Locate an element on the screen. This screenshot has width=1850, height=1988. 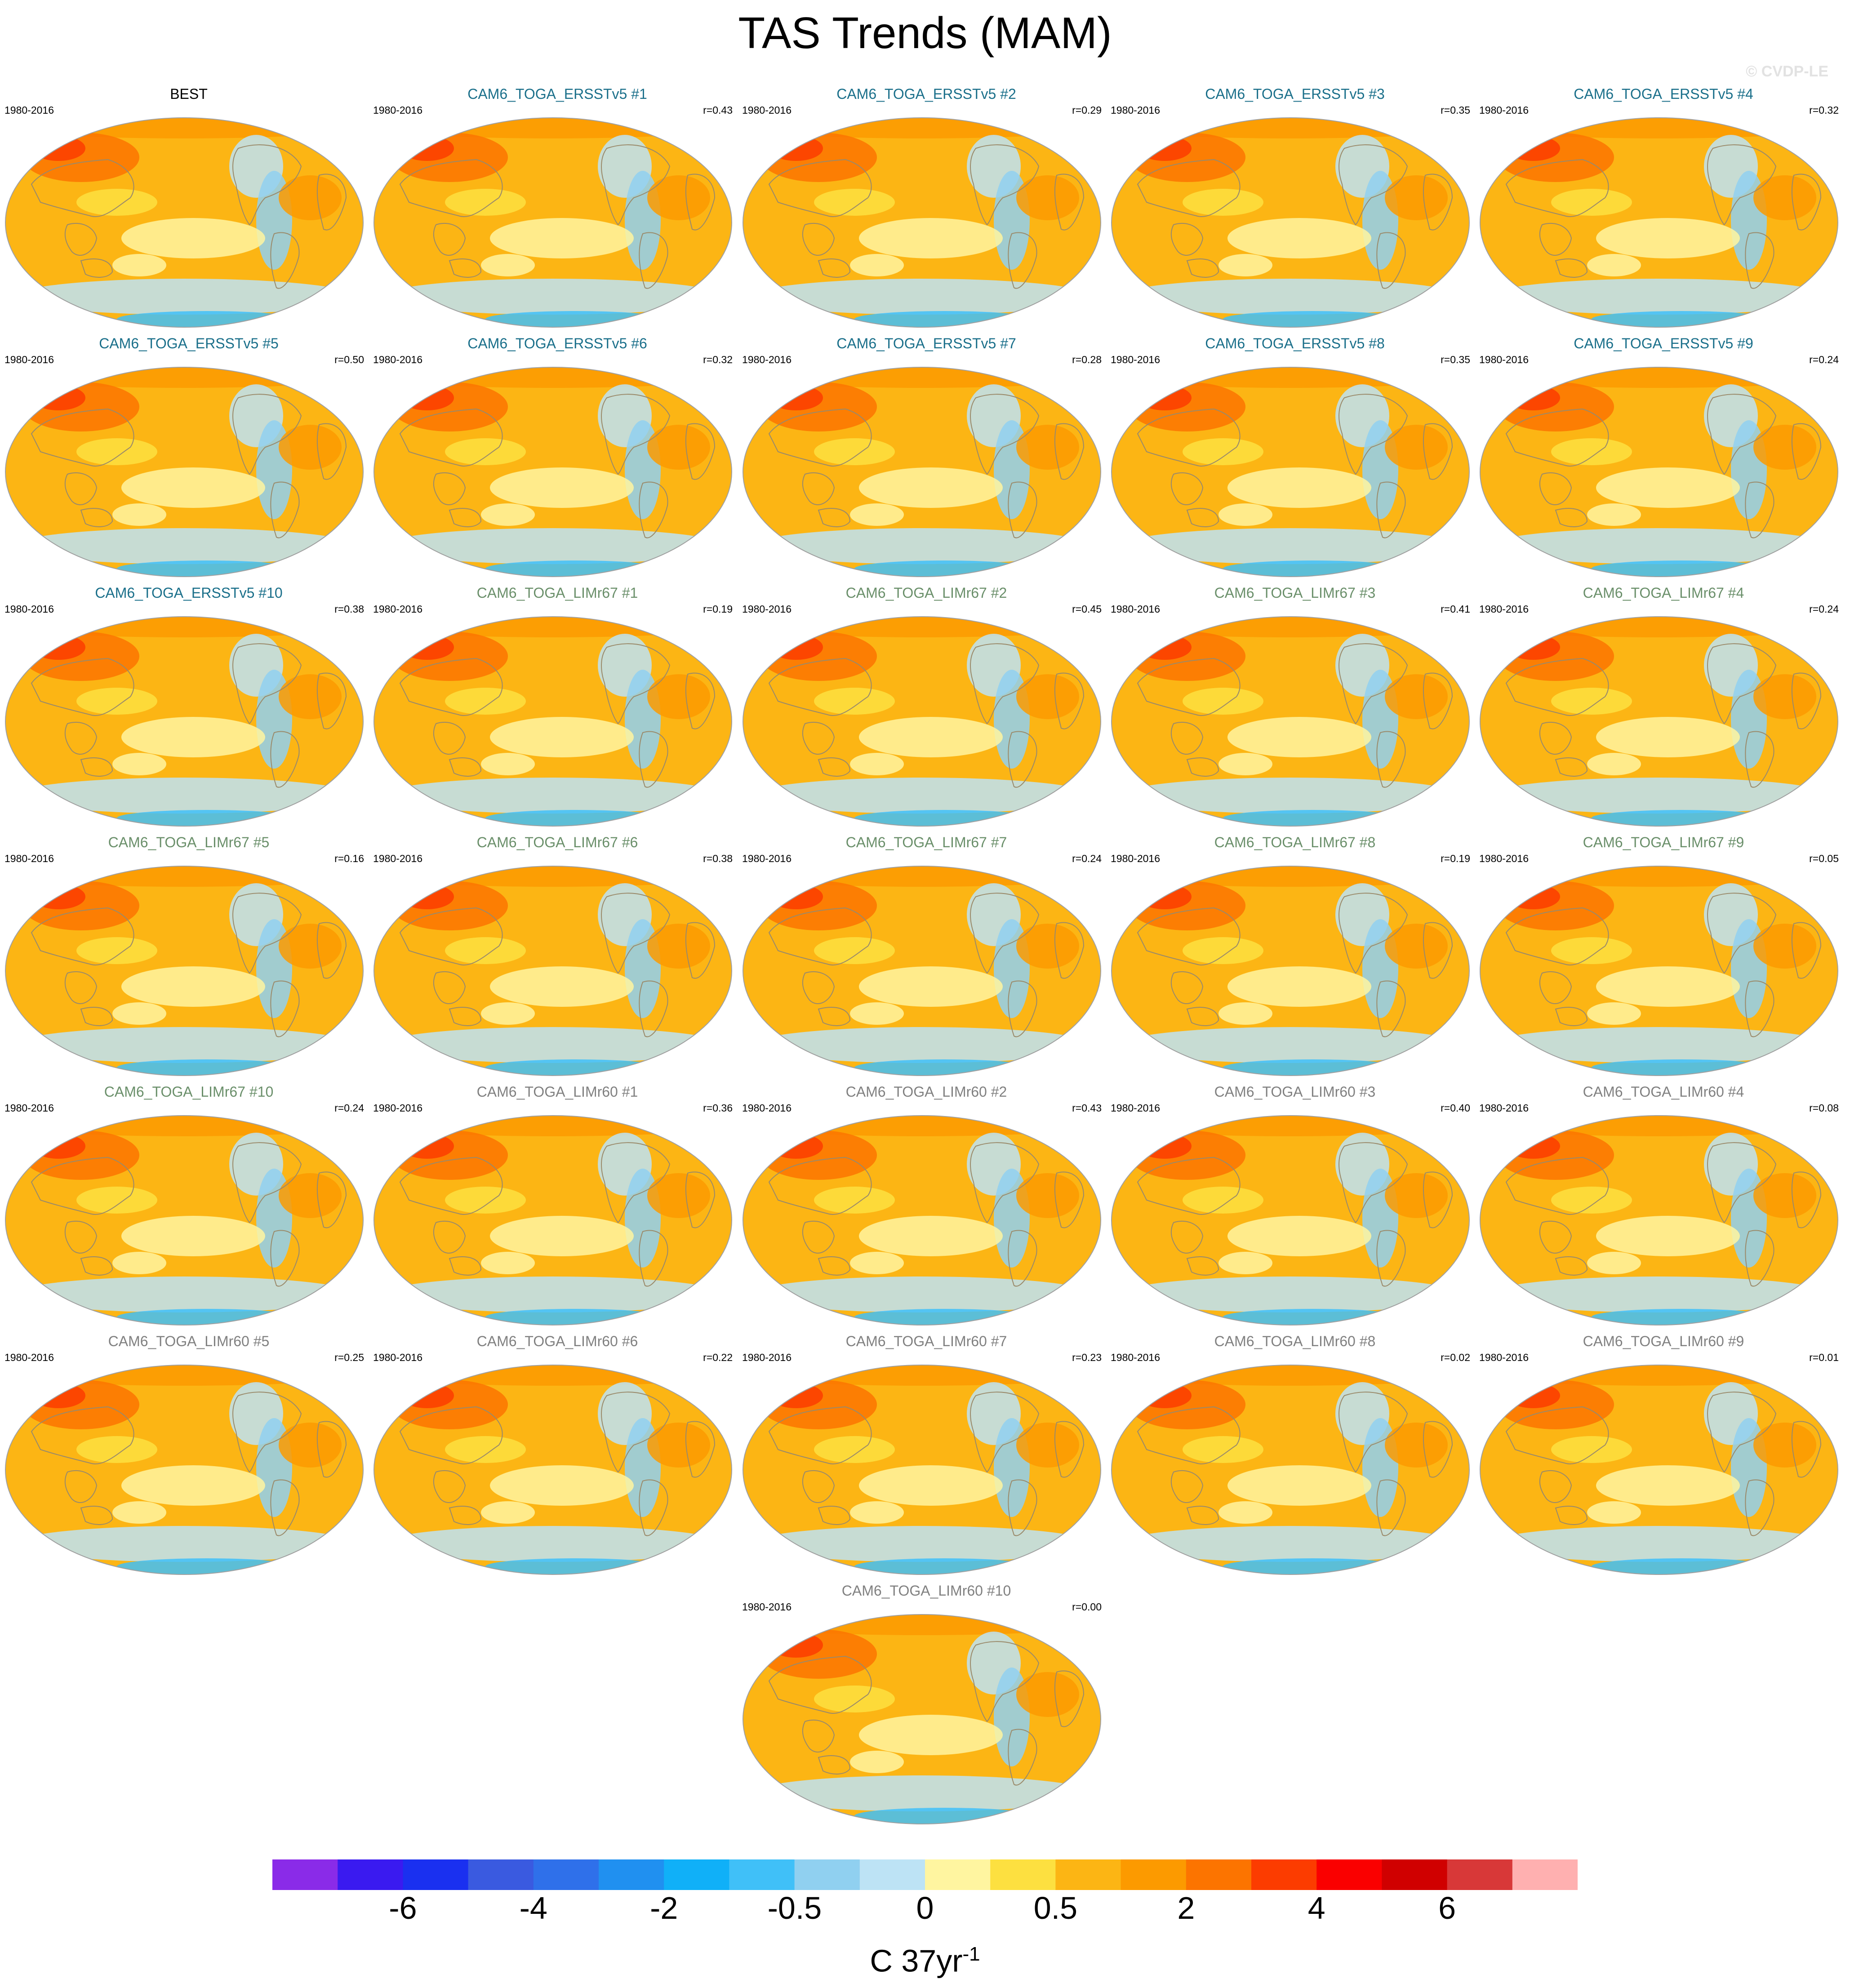
panel-correlation: r=0.24 is located at coordinates (1824, 359).